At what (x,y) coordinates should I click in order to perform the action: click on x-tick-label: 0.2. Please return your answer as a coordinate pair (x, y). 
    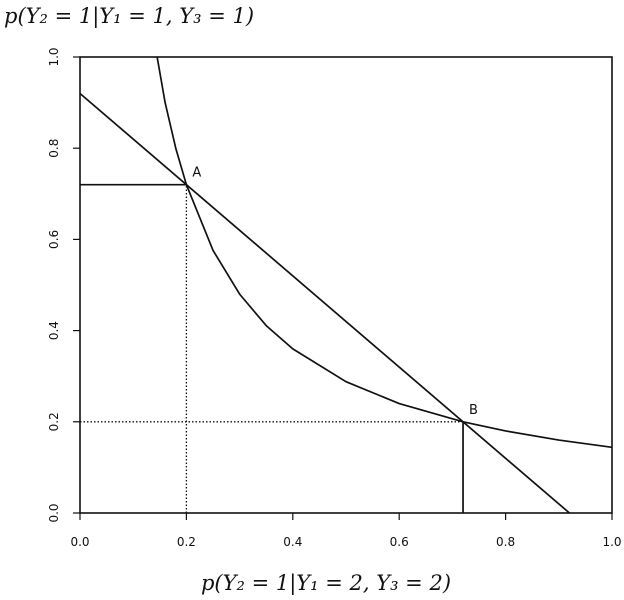
    Looking at the image, I should click on (186, 542).